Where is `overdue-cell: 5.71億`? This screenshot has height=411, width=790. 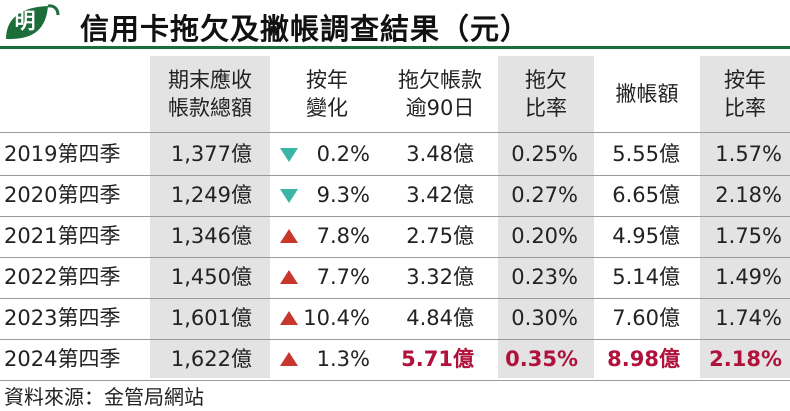
overdue-cell: 5.71億 is located at coordinates (437, 359).